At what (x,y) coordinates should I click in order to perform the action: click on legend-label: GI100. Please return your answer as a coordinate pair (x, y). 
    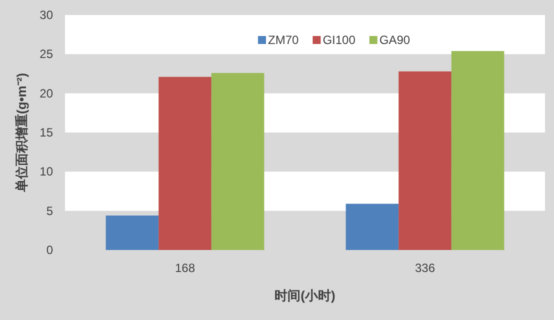
    Looking at the image, I should click on (339, 40).